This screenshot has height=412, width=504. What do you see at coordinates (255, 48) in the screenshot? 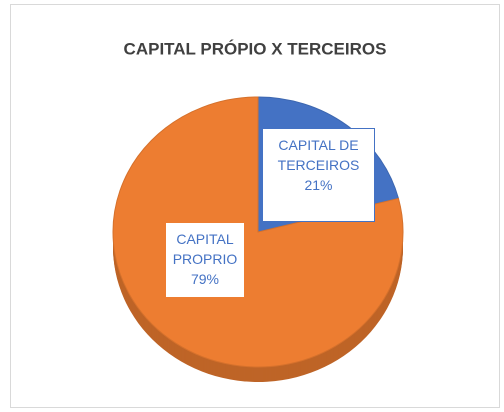
I see `chart-title: CAPITAL PRÓPIO X TERCEIROS` at bounding box center [255, 48].